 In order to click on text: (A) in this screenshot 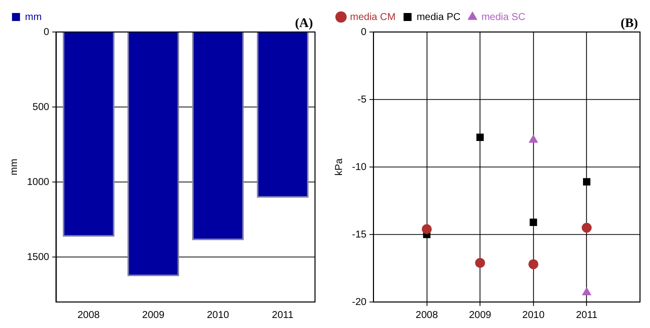, I will do `click(303, 22)`.